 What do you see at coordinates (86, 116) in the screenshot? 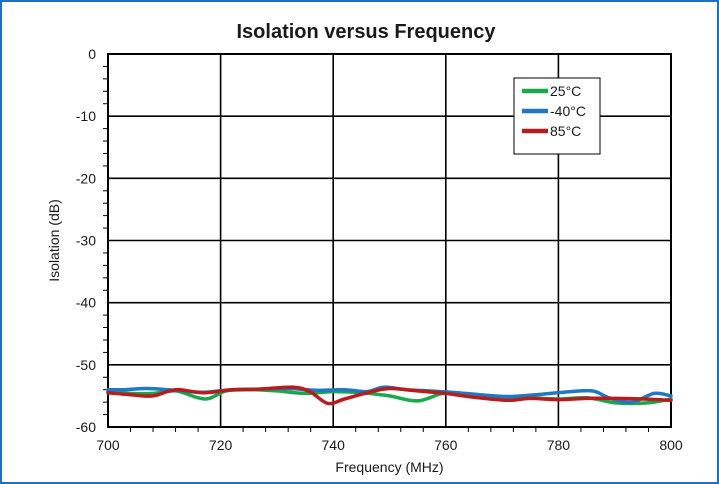
I see `y-tick-label: -10` at bounding box center [86, 116].